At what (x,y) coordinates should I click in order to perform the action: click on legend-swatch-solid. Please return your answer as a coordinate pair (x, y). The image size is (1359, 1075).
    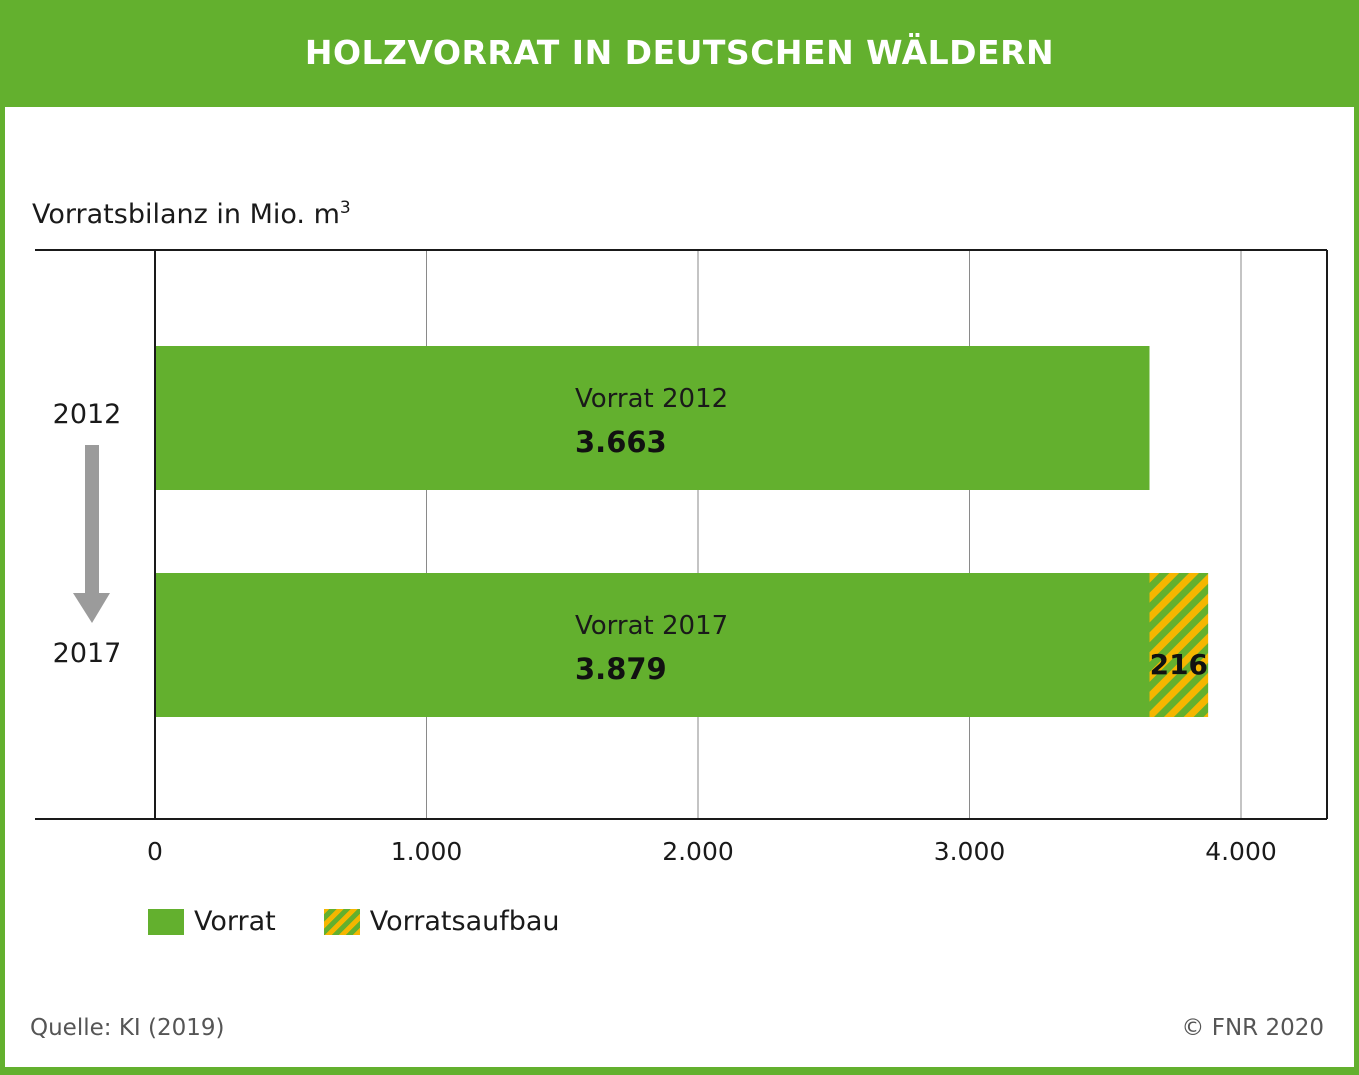
    Looking at the image, I should click on (166, 921).